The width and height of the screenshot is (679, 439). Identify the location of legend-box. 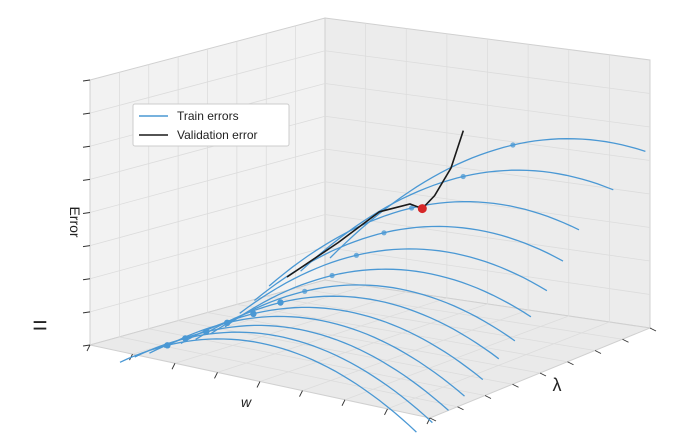
(211, 125).